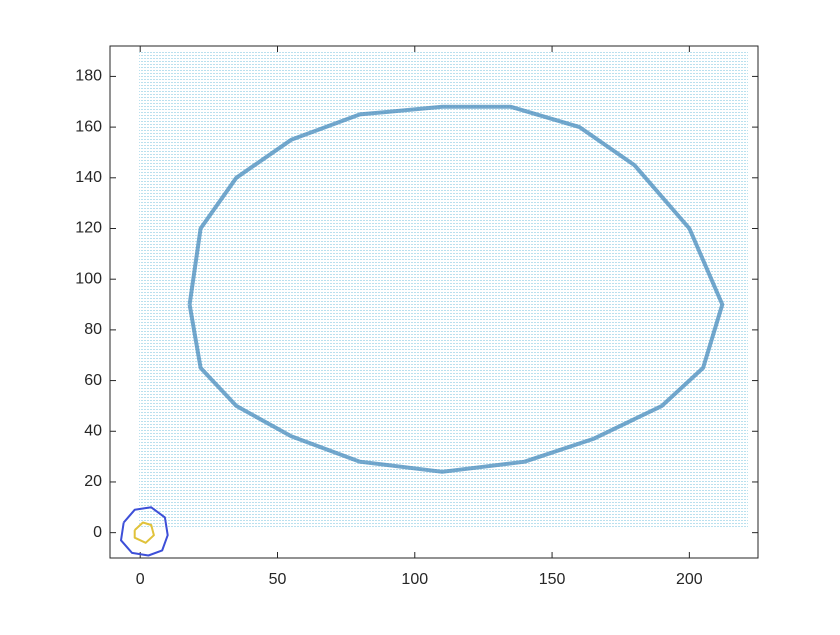  What do you see at coordinates (93, 329) in the screenshot?
I see `y-tick-label: 80` at bounding box center [93, 329].